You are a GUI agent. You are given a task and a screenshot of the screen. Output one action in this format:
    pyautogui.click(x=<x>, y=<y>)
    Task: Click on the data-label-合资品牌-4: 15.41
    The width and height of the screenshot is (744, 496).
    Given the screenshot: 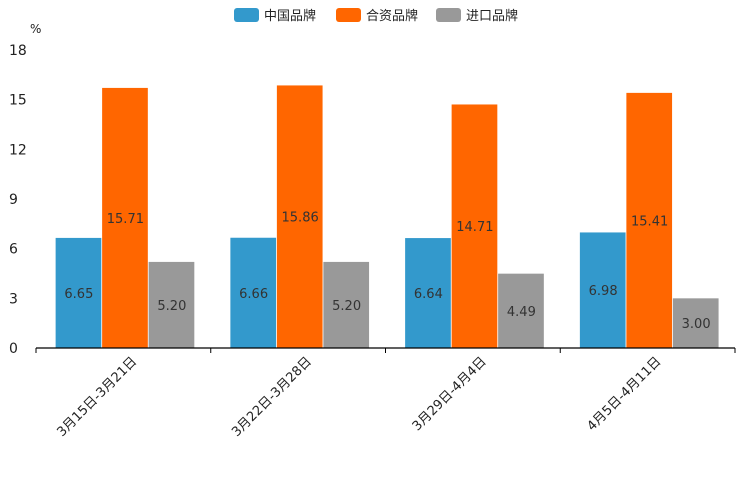 What is the action you would take?
    pyautogui.click(x=649, y=221)
    